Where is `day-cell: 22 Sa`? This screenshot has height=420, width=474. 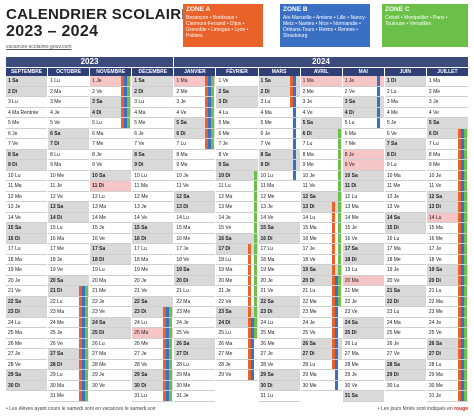 day-cell: 22 Sa is located at coordinates (153, 301).